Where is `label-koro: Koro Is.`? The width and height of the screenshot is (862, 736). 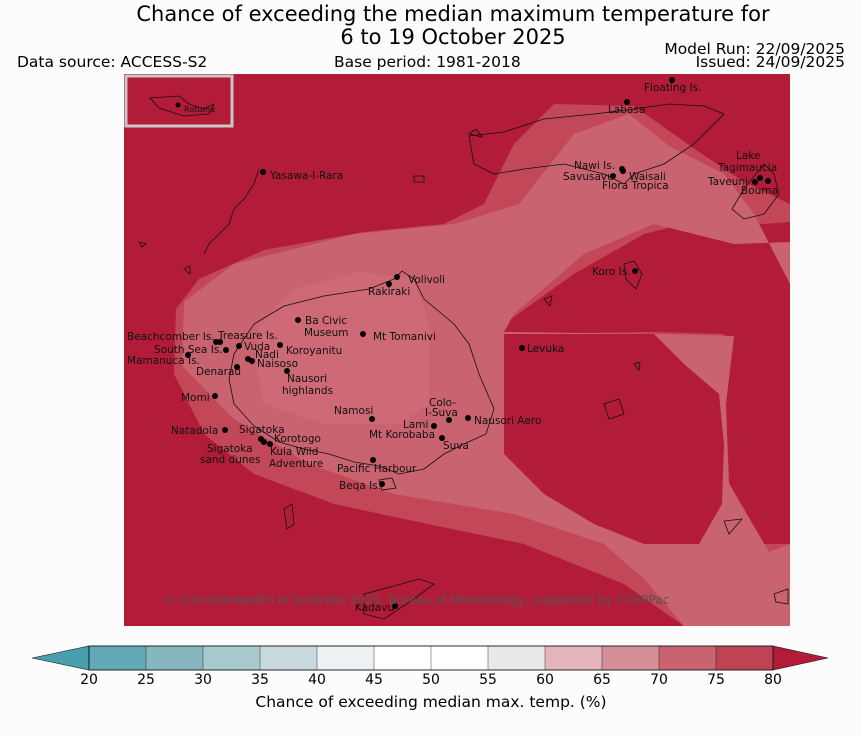 label-koro: Koro Is. is located at coordinates (611, 272).